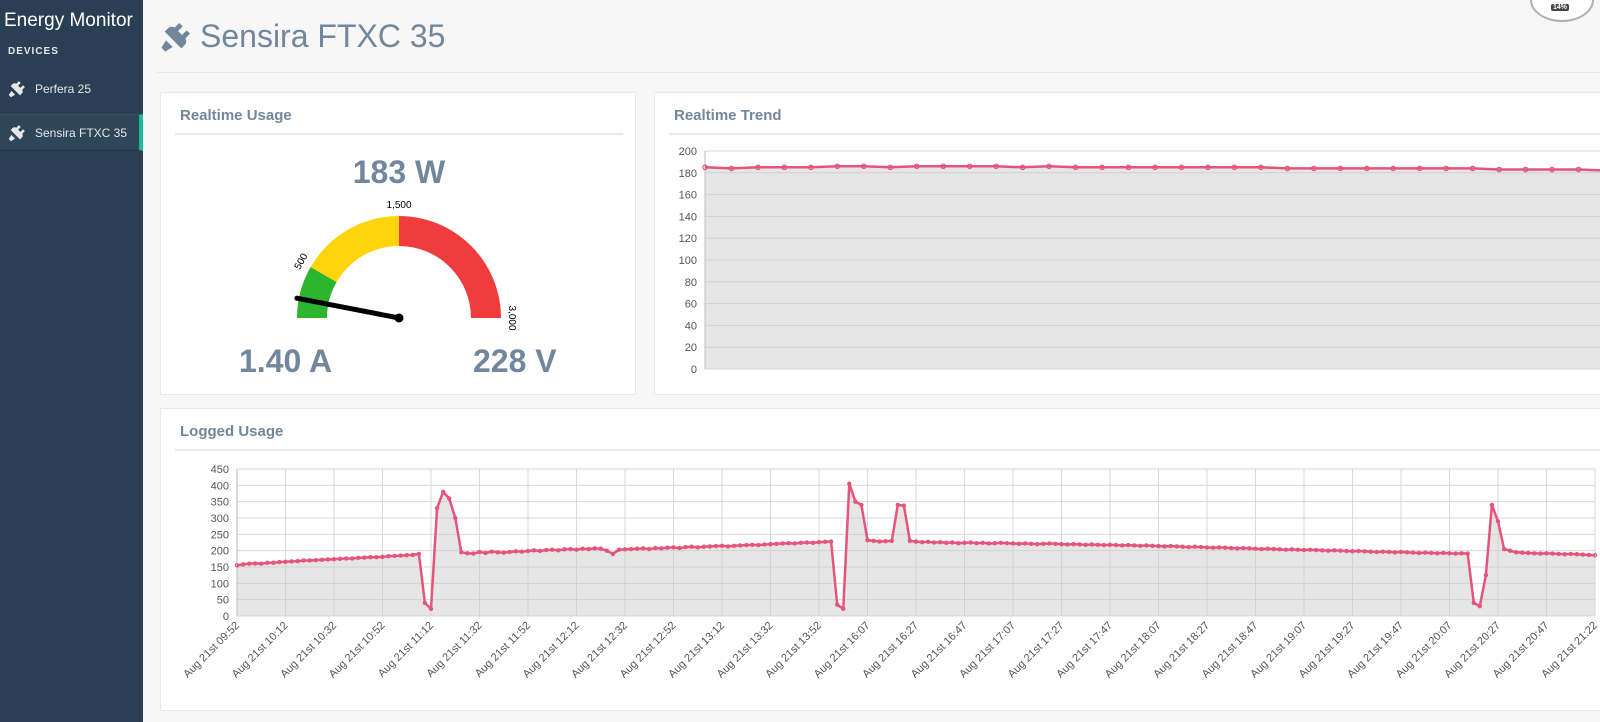 This screenshot has height=722, width=1600. I want to click on y-tick-label: 0, so click(694, 370).